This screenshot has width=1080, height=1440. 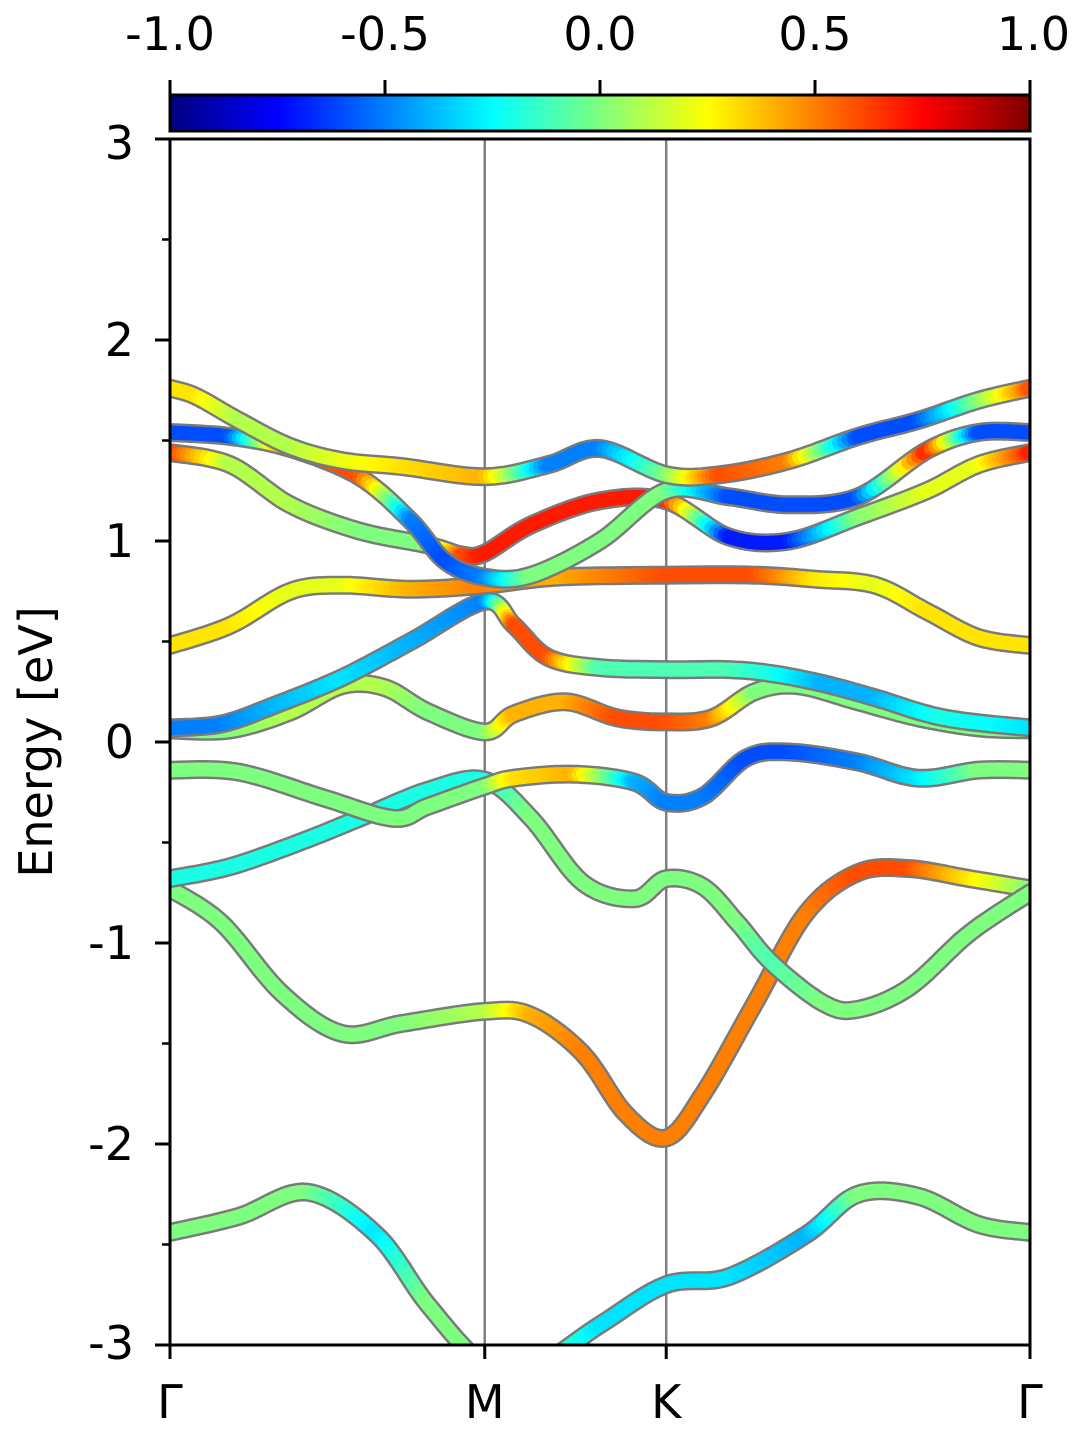 What do you see at coordinates (1033, 34) in the screenshot?
I see `colorbar-tick-label: 1.0` at bounding box center [1033, 34].